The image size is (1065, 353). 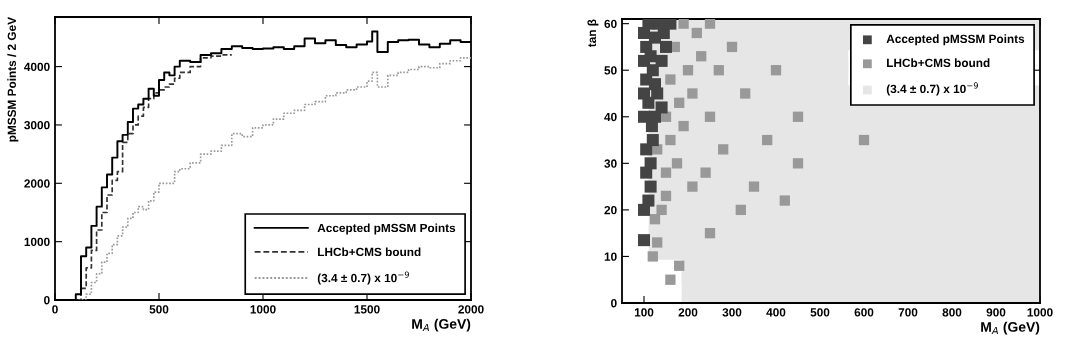 I want to click on x-tick-label: 400, so click(x=776, y=312).